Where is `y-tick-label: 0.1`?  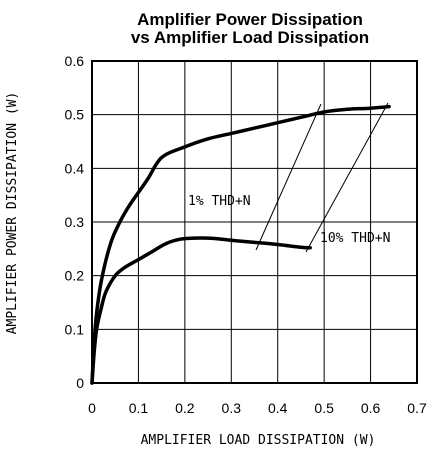 y-tick-label: 0.1 is located at coordinates (75, 329).